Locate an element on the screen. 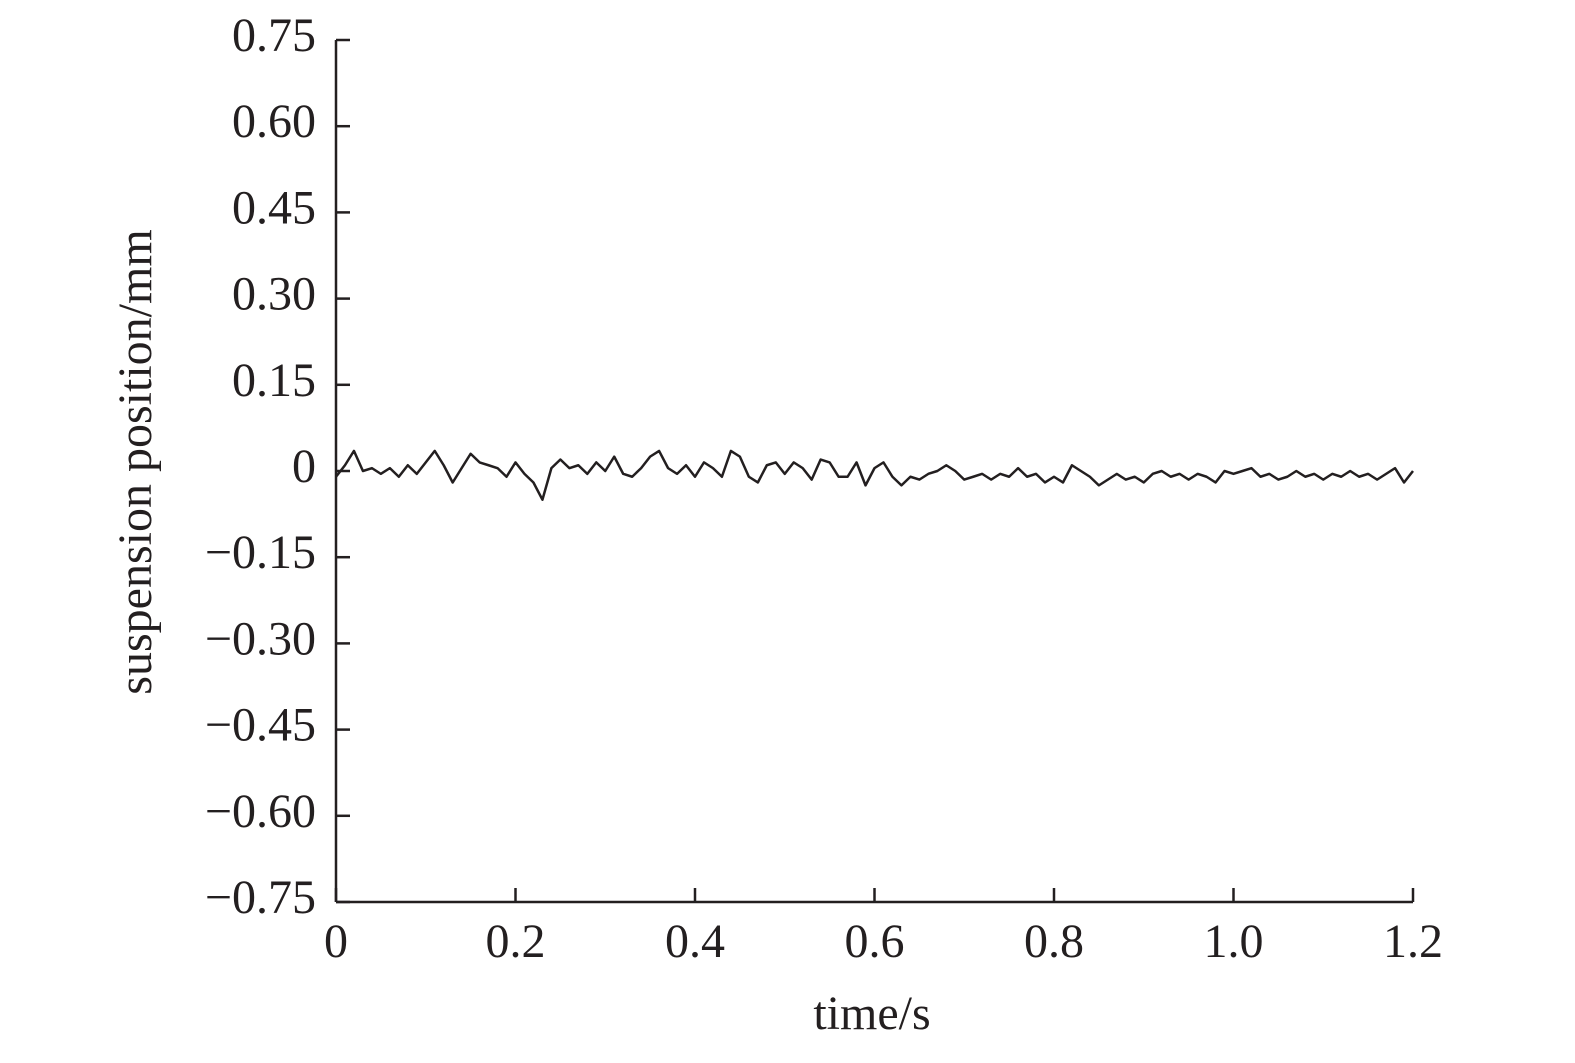 The image size is (1575, 1063). x-tick-label: 1.2 is located at coordinates (1413, 941).